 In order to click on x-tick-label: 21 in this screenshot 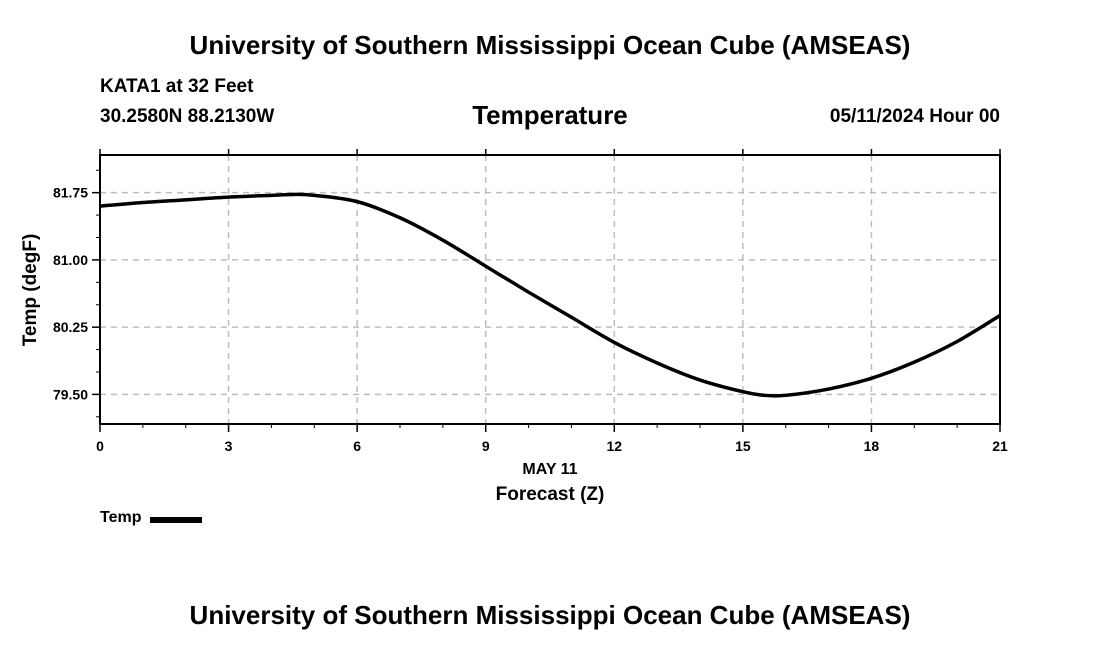, I will do `click(1000, 446)`.